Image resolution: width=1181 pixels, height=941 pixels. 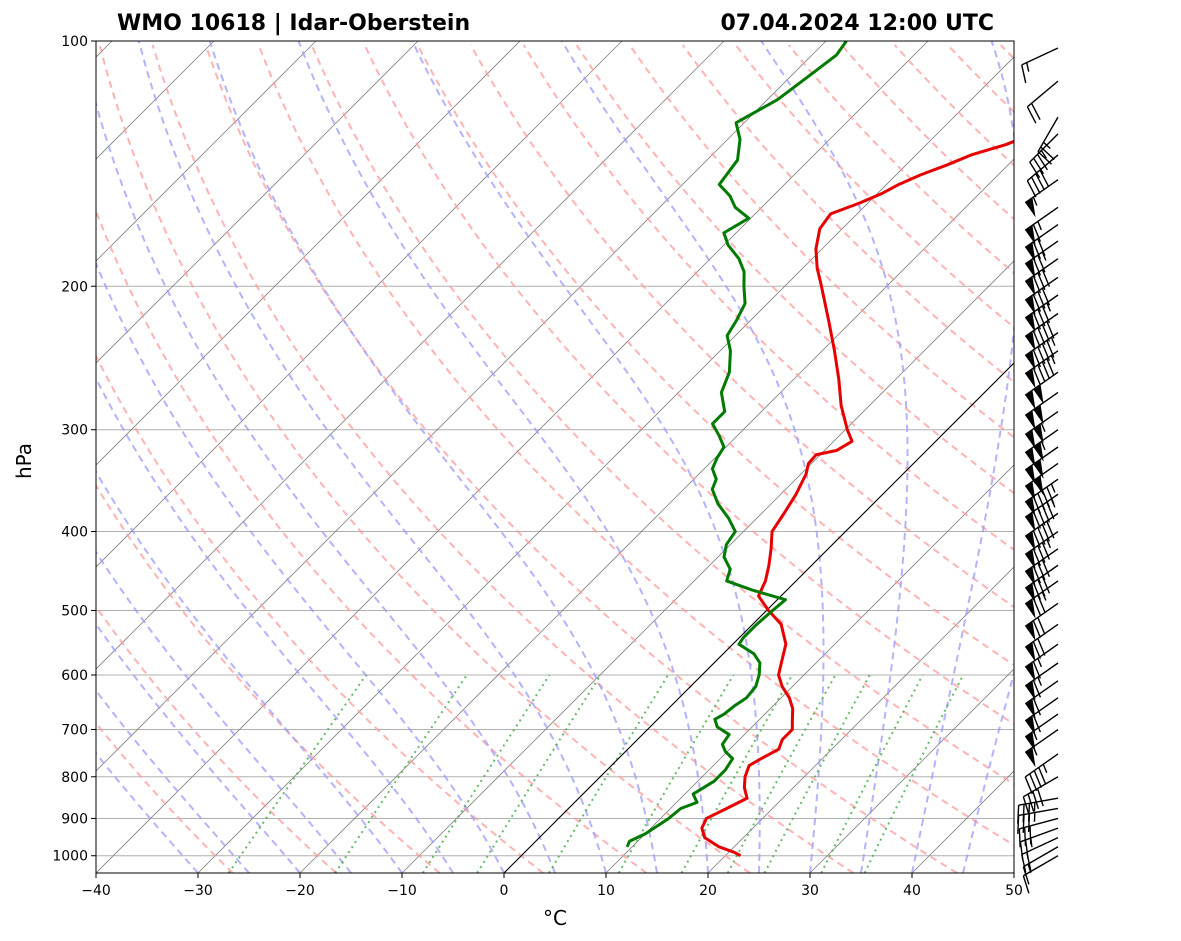 I want to click on chart-title-datetime: 07.04.2024 12:00 UTC, so click(x=857, y=23).